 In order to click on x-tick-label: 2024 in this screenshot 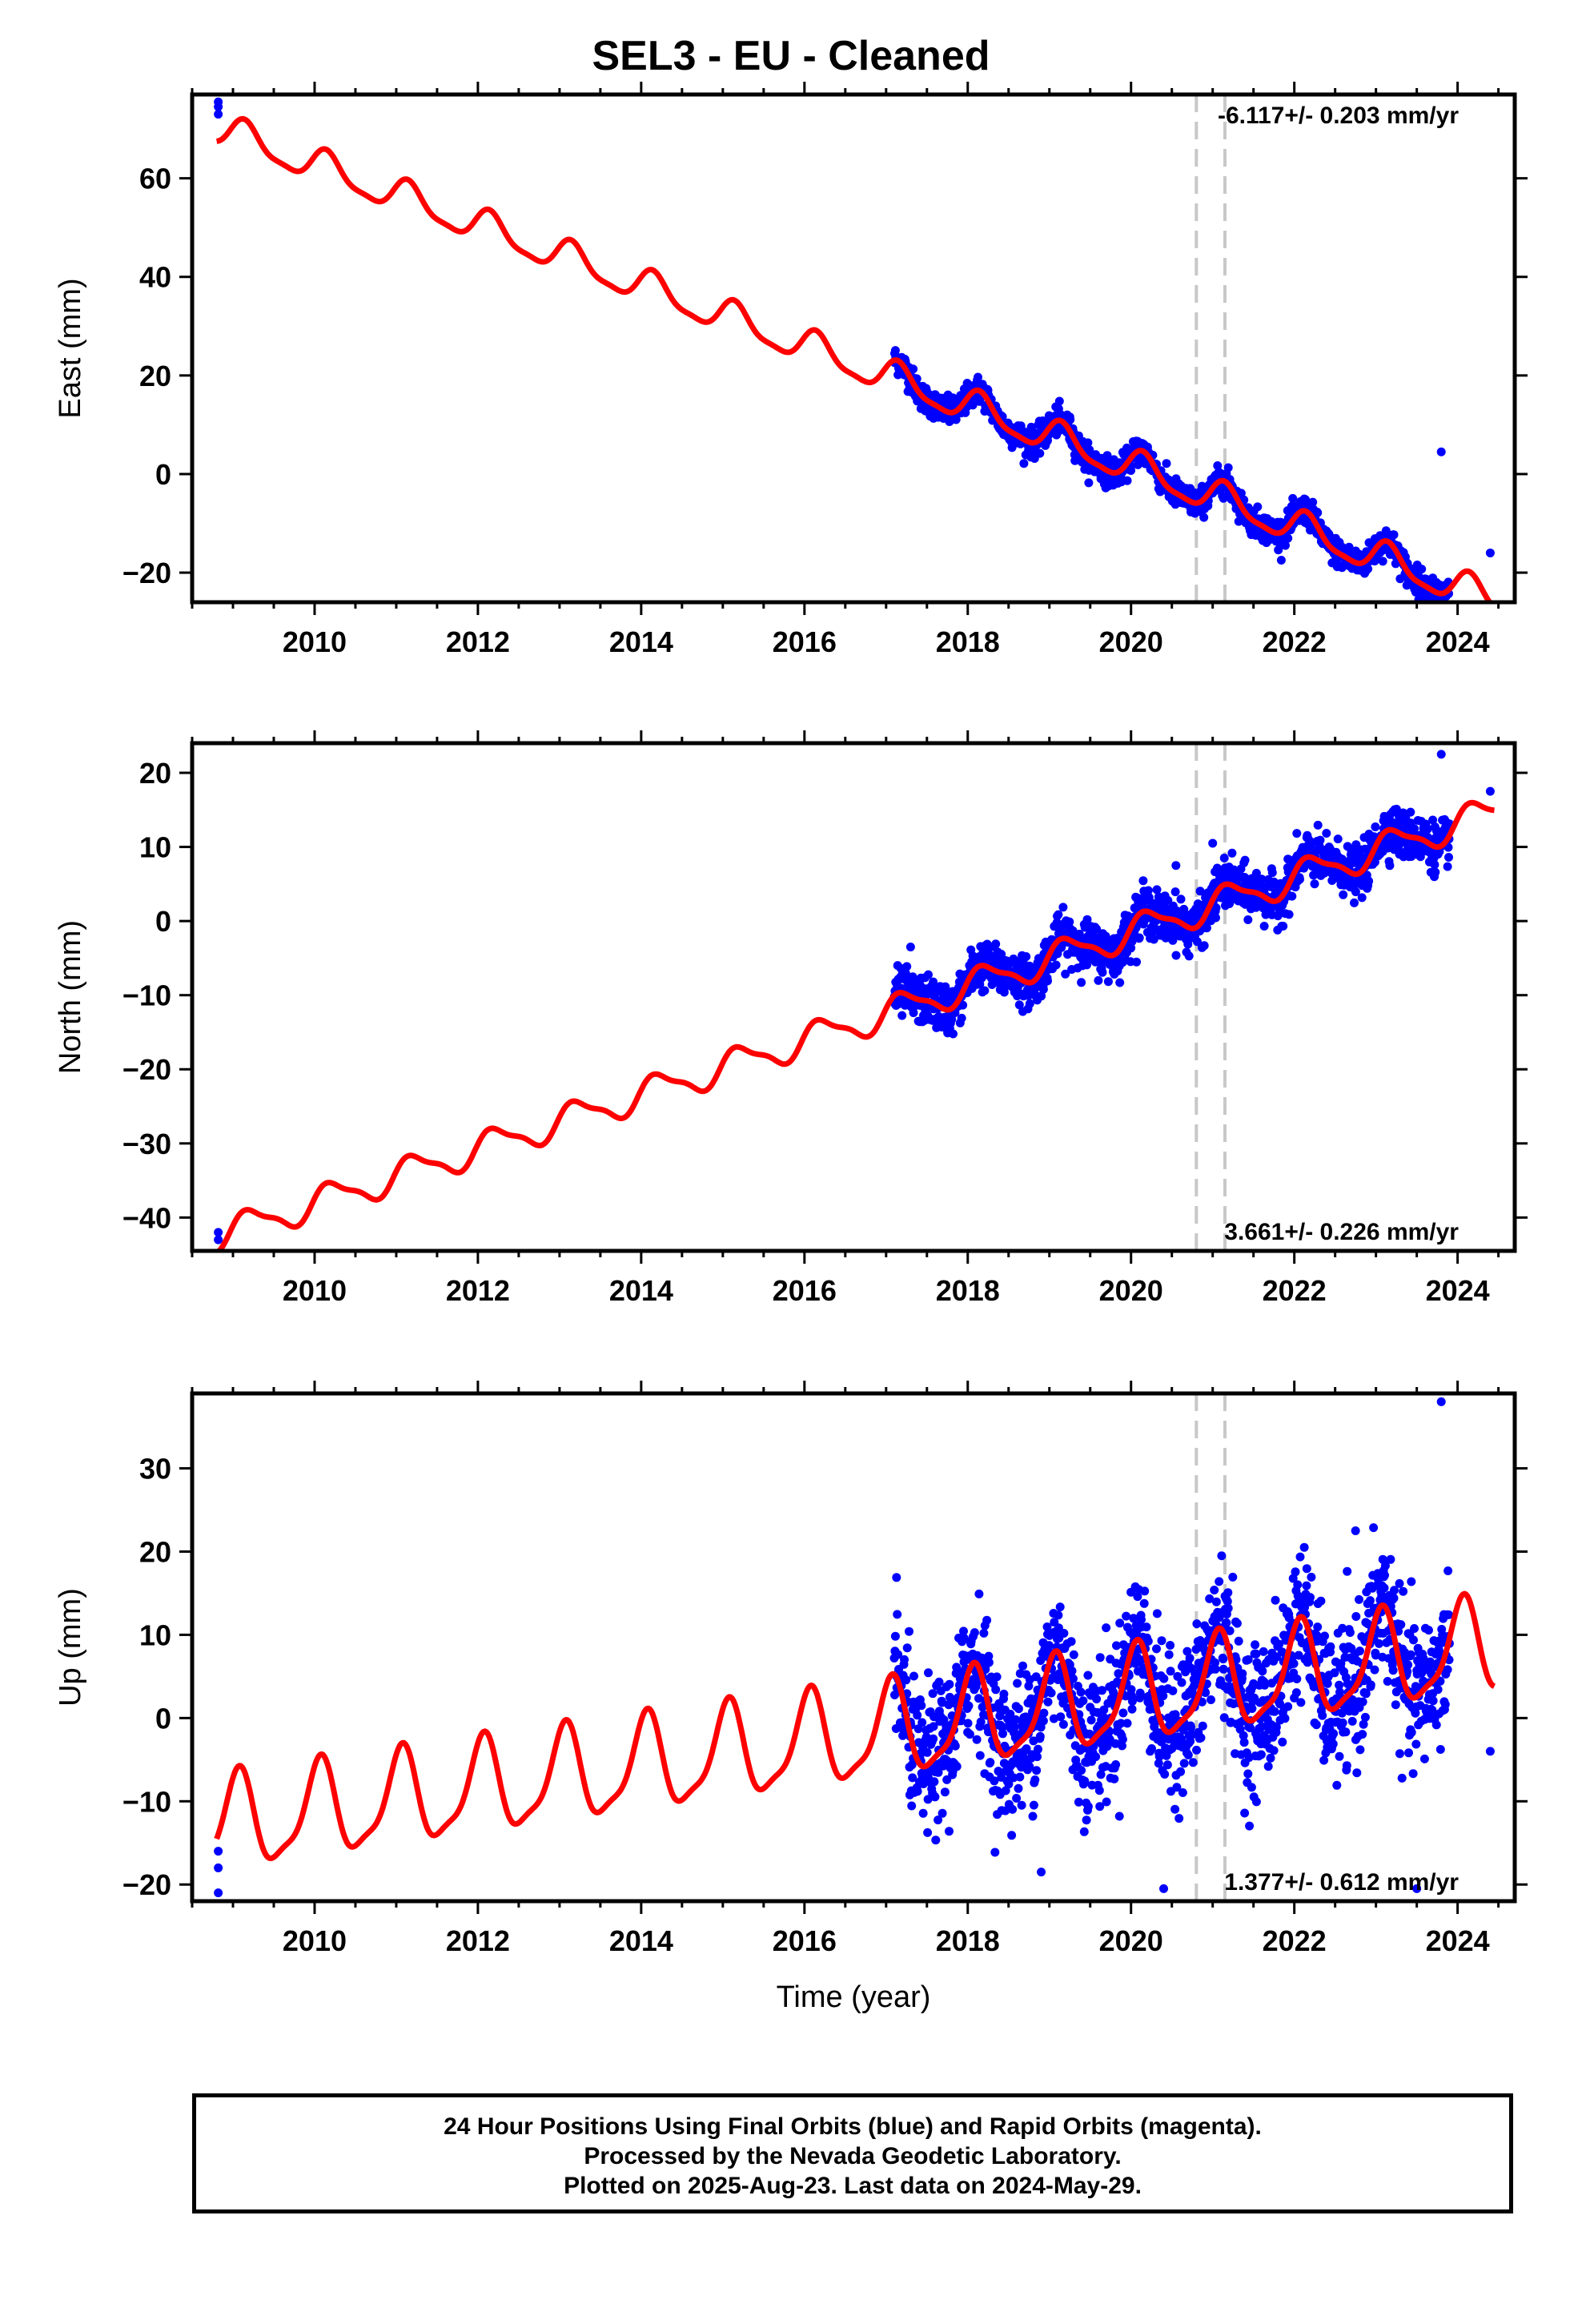, I will do `click(1458, 1940)`.